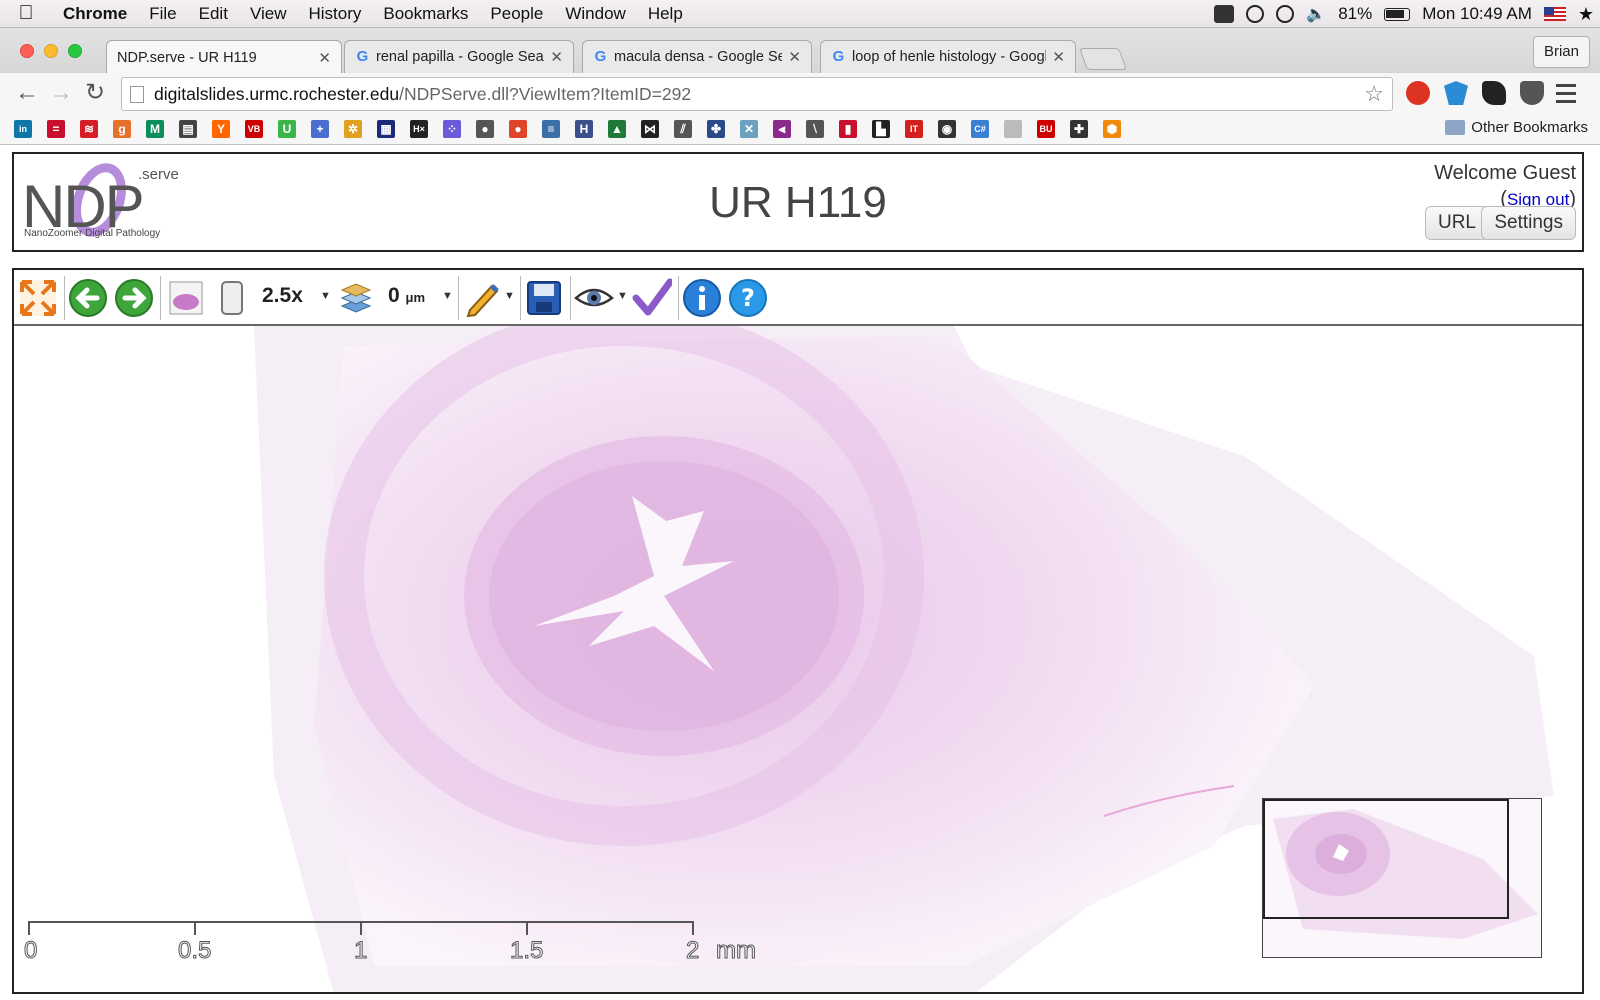 This screenshot has width=1600, height=1000. I want to click on menu-edit: Edit, so click(213, 13).